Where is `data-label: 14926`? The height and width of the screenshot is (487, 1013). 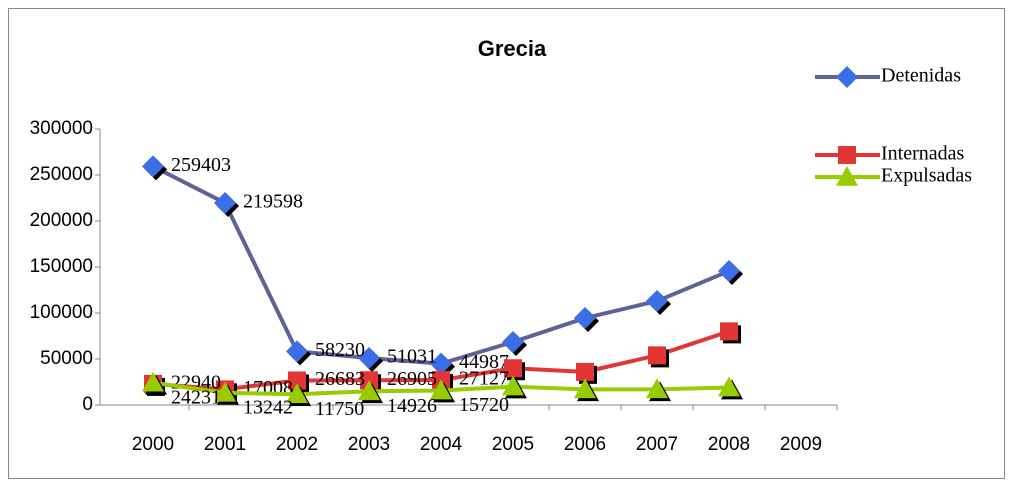
data-label: 14926 is located at coordinates (412, 406).